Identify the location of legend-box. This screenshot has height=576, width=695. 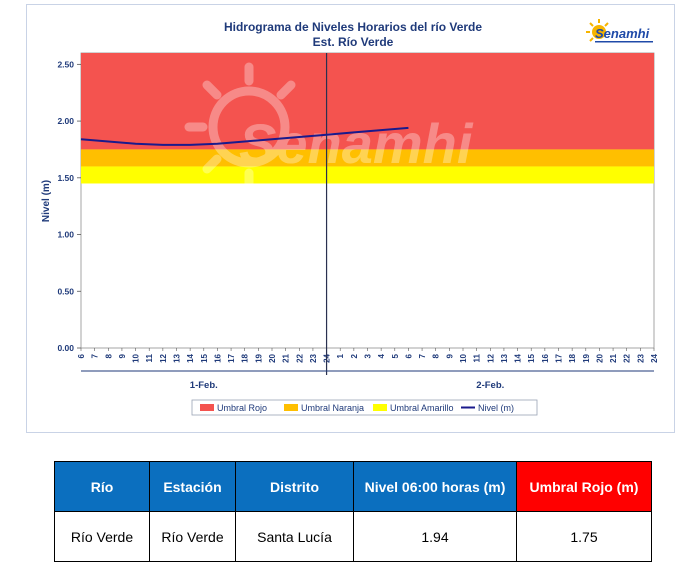
(364, 407).